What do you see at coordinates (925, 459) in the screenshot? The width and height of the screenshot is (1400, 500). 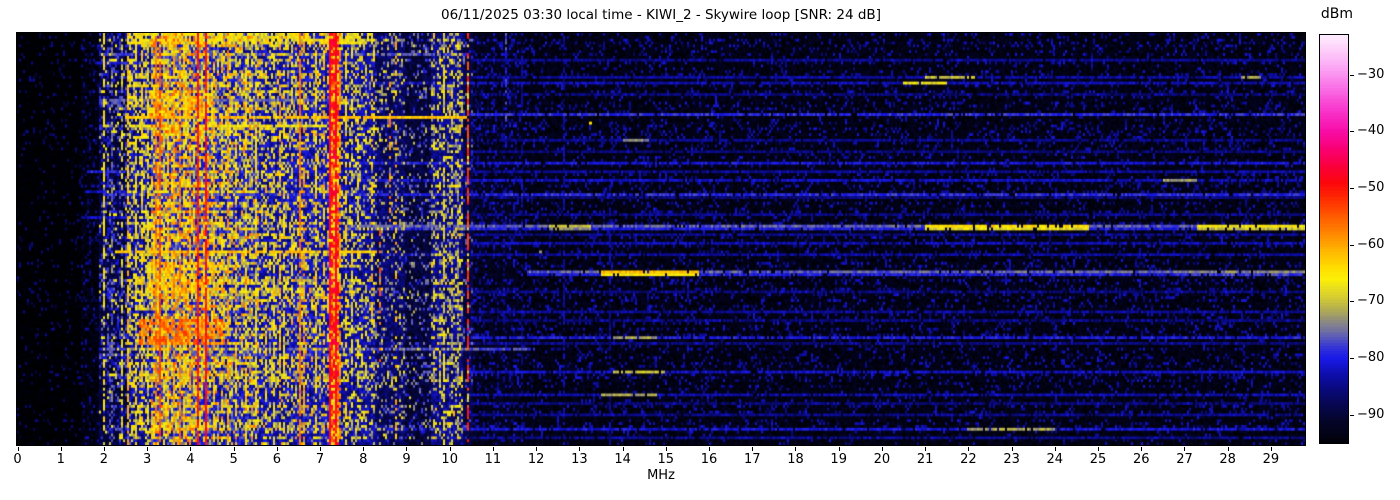 I see `x-tick-label: 21` at bounding box center [925, 459].